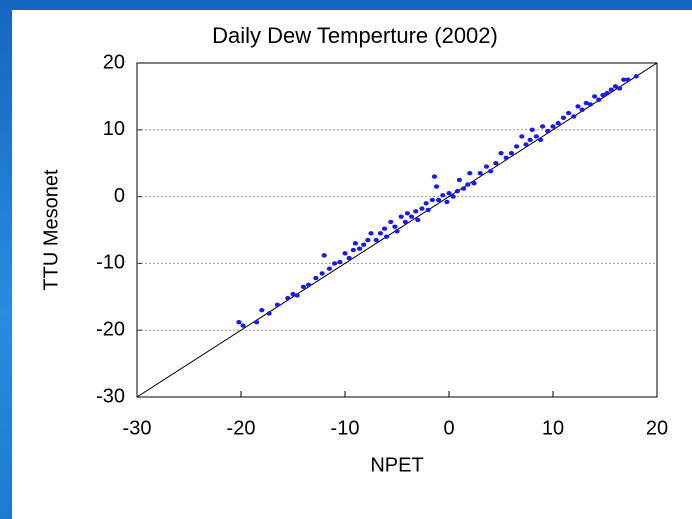 The width and height of the screenshot is (692, 519). I want to click on y-axis-label: TTU Mesonet, so click(51, 230).